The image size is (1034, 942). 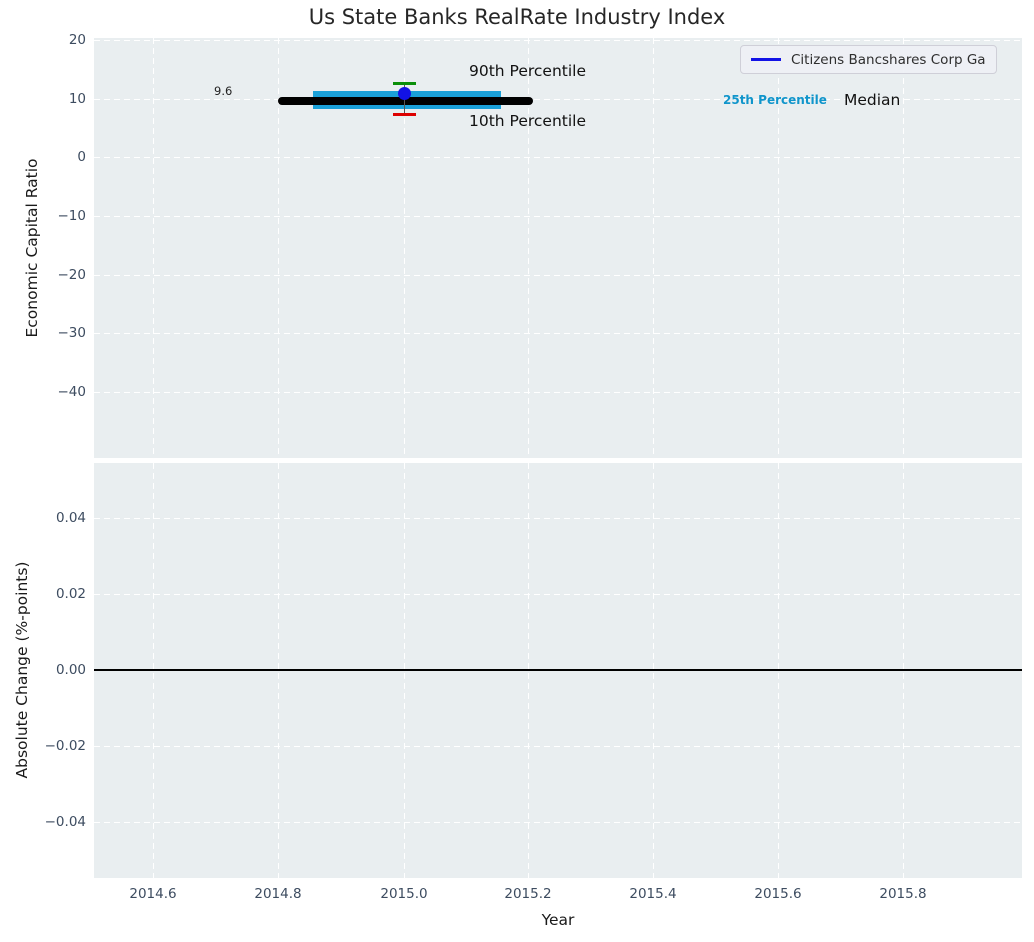 I want to click on top-y-axis-label: Economic Capital Ratio, so click(x=32, y=248).